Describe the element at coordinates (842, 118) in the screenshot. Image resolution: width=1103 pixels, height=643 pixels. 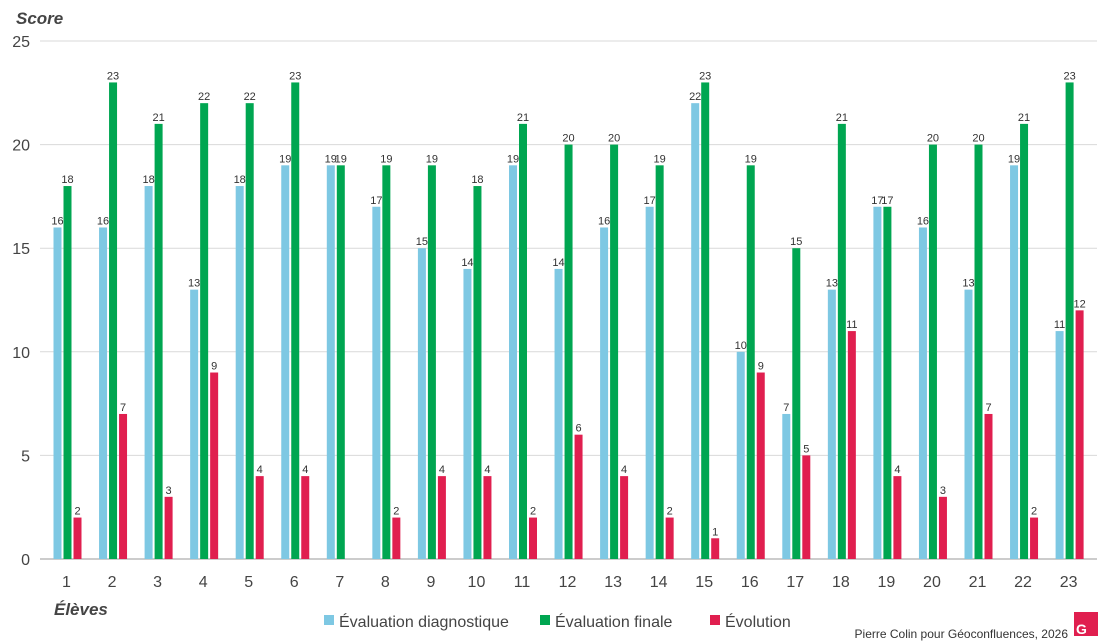
I see `bar-data-label: 21` at that location.